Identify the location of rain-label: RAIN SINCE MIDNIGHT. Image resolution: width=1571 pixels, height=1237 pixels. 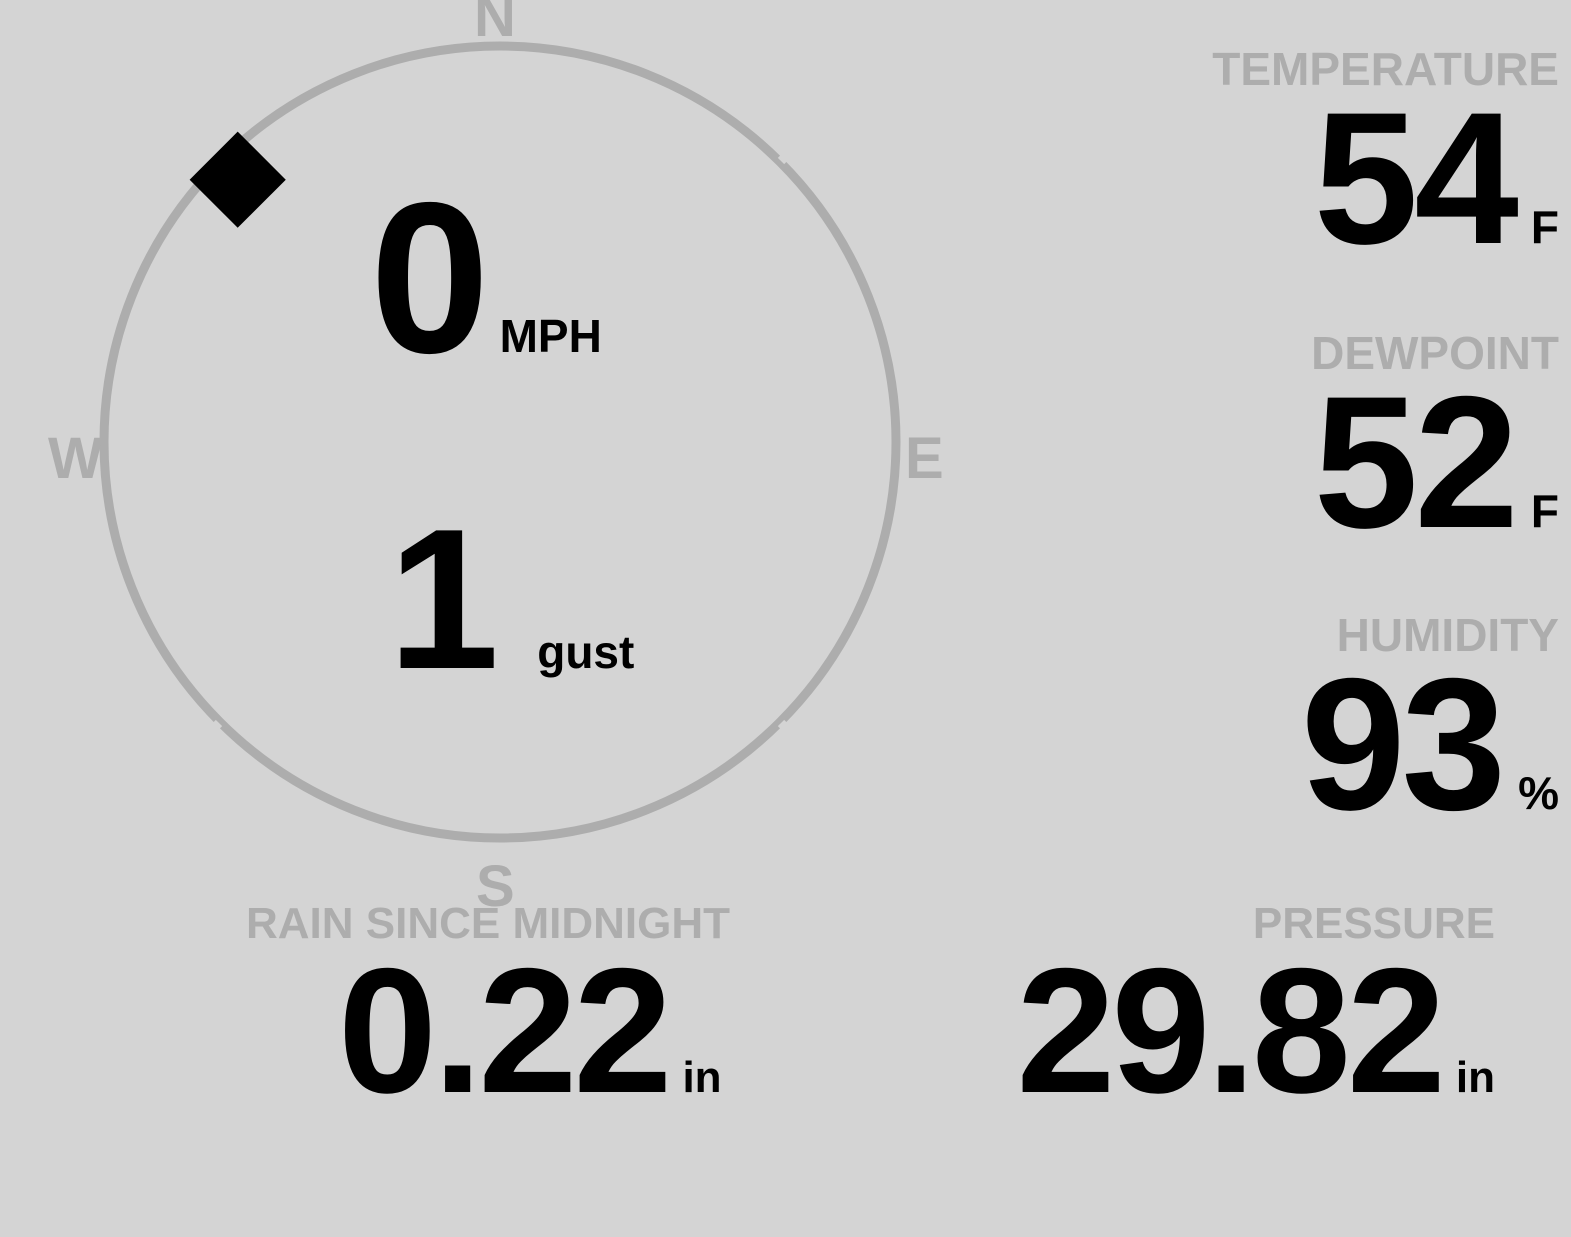
(488, 923).